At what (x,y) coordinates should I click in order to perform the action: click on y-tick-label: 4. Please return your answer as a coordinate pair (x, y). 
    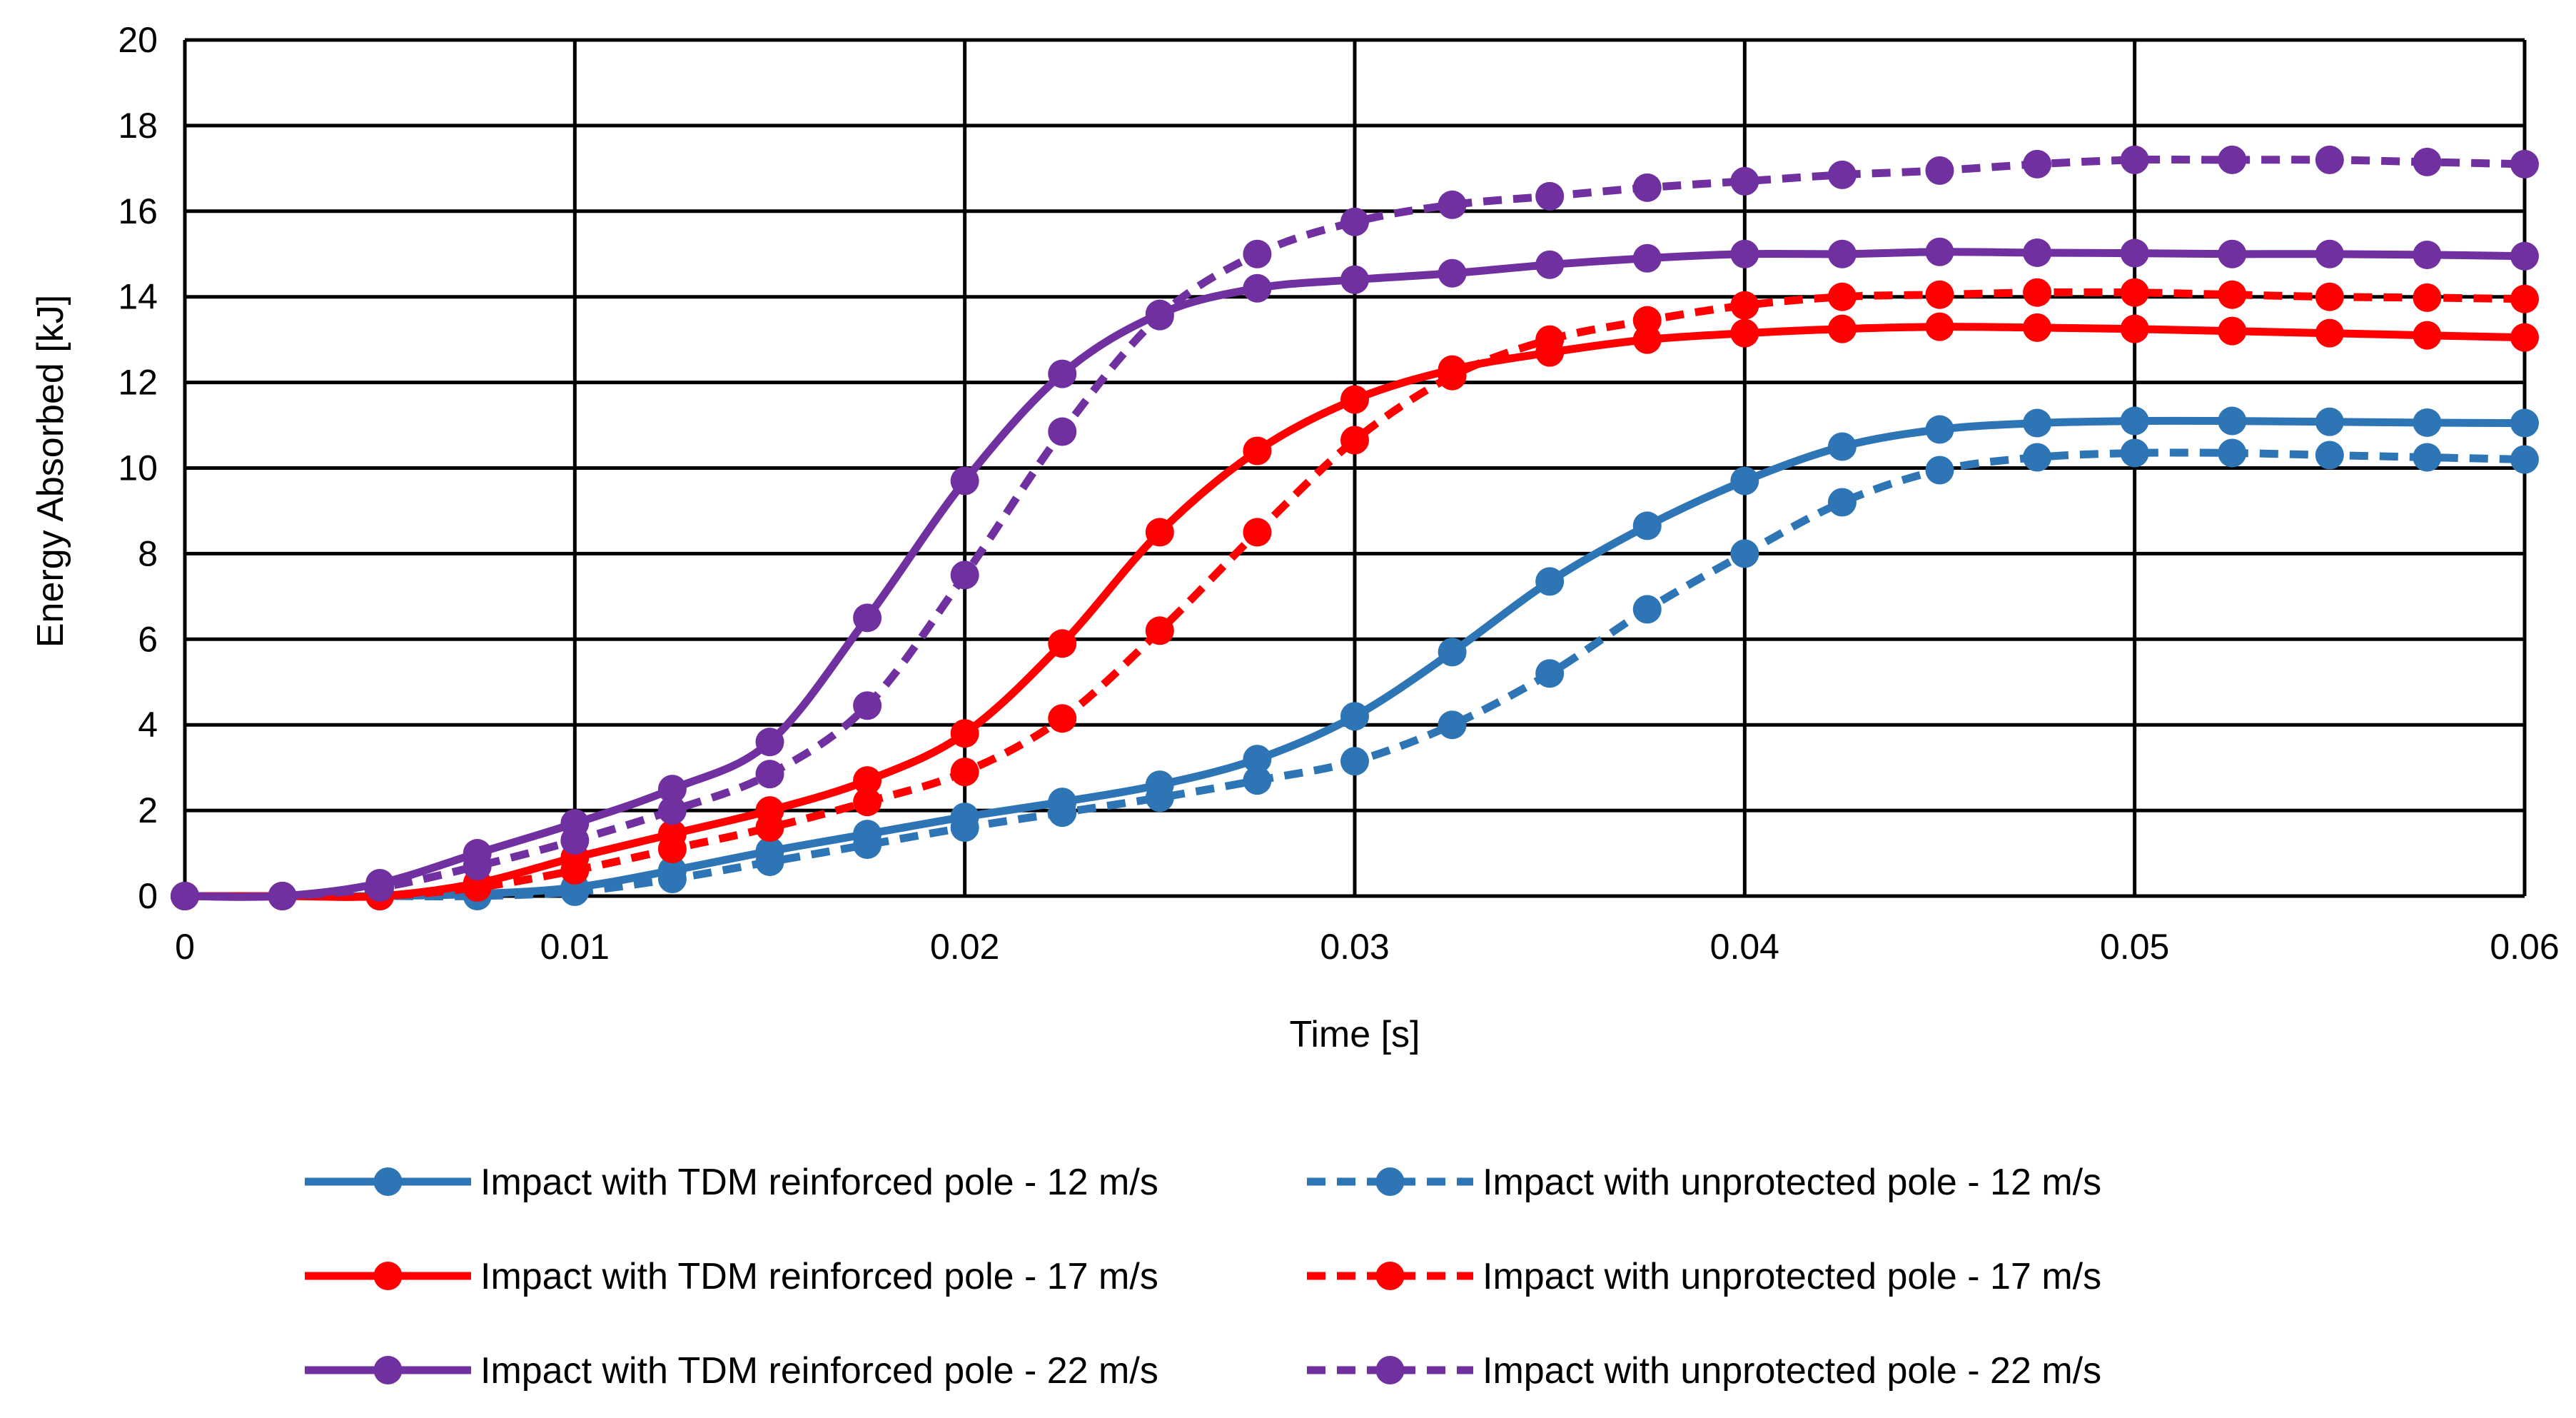
    Looking at the image, I should click on (148, 725).